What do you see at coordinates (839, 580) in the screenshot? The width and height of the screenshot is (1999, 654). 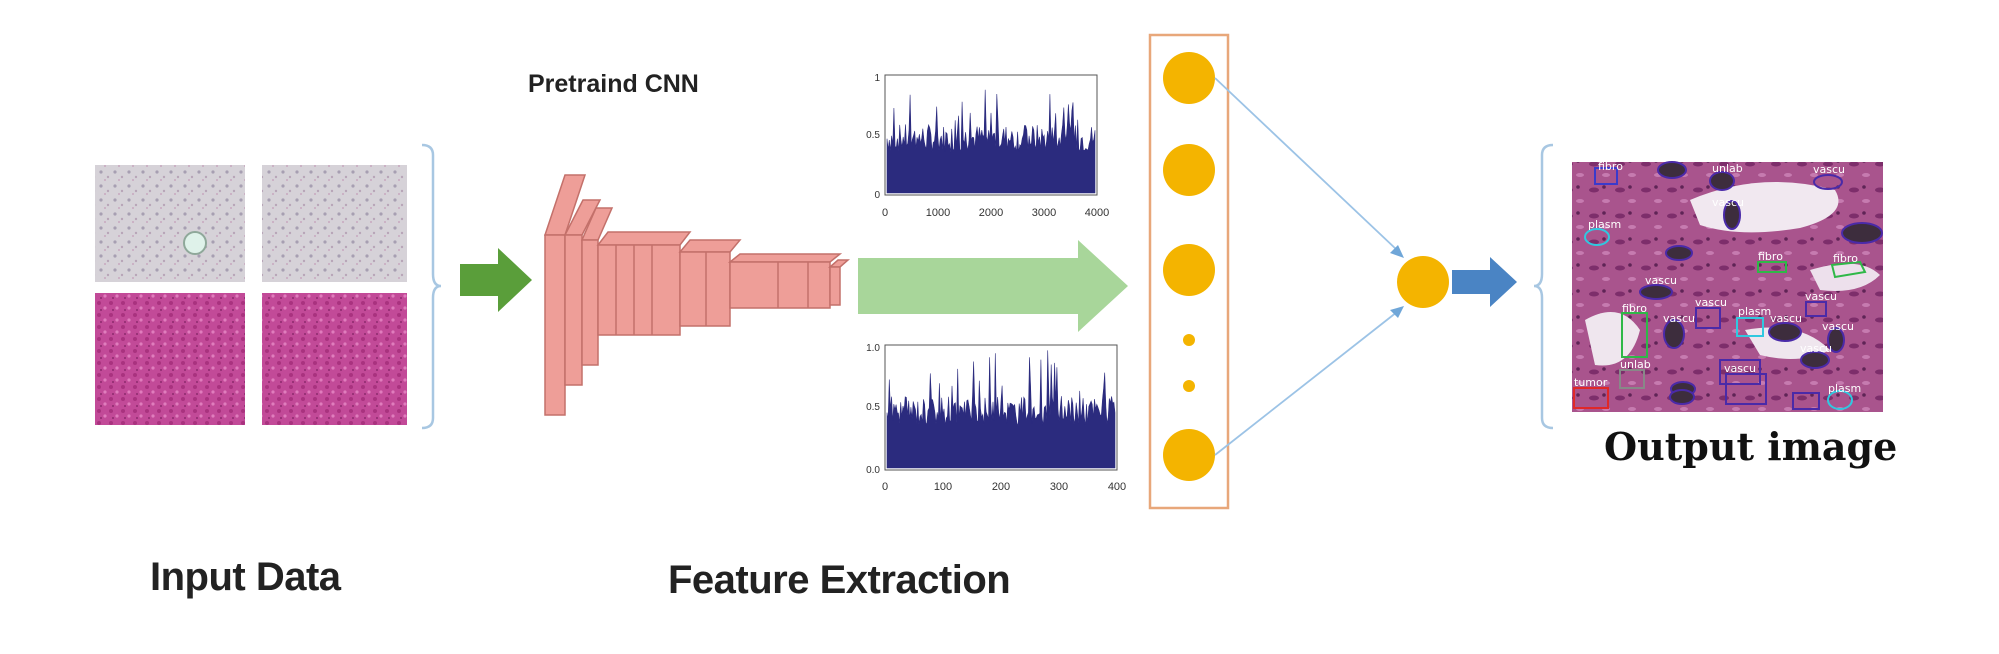 I see `feature-extraction-label: Feature Extraction` at bounding box center [839, 580].